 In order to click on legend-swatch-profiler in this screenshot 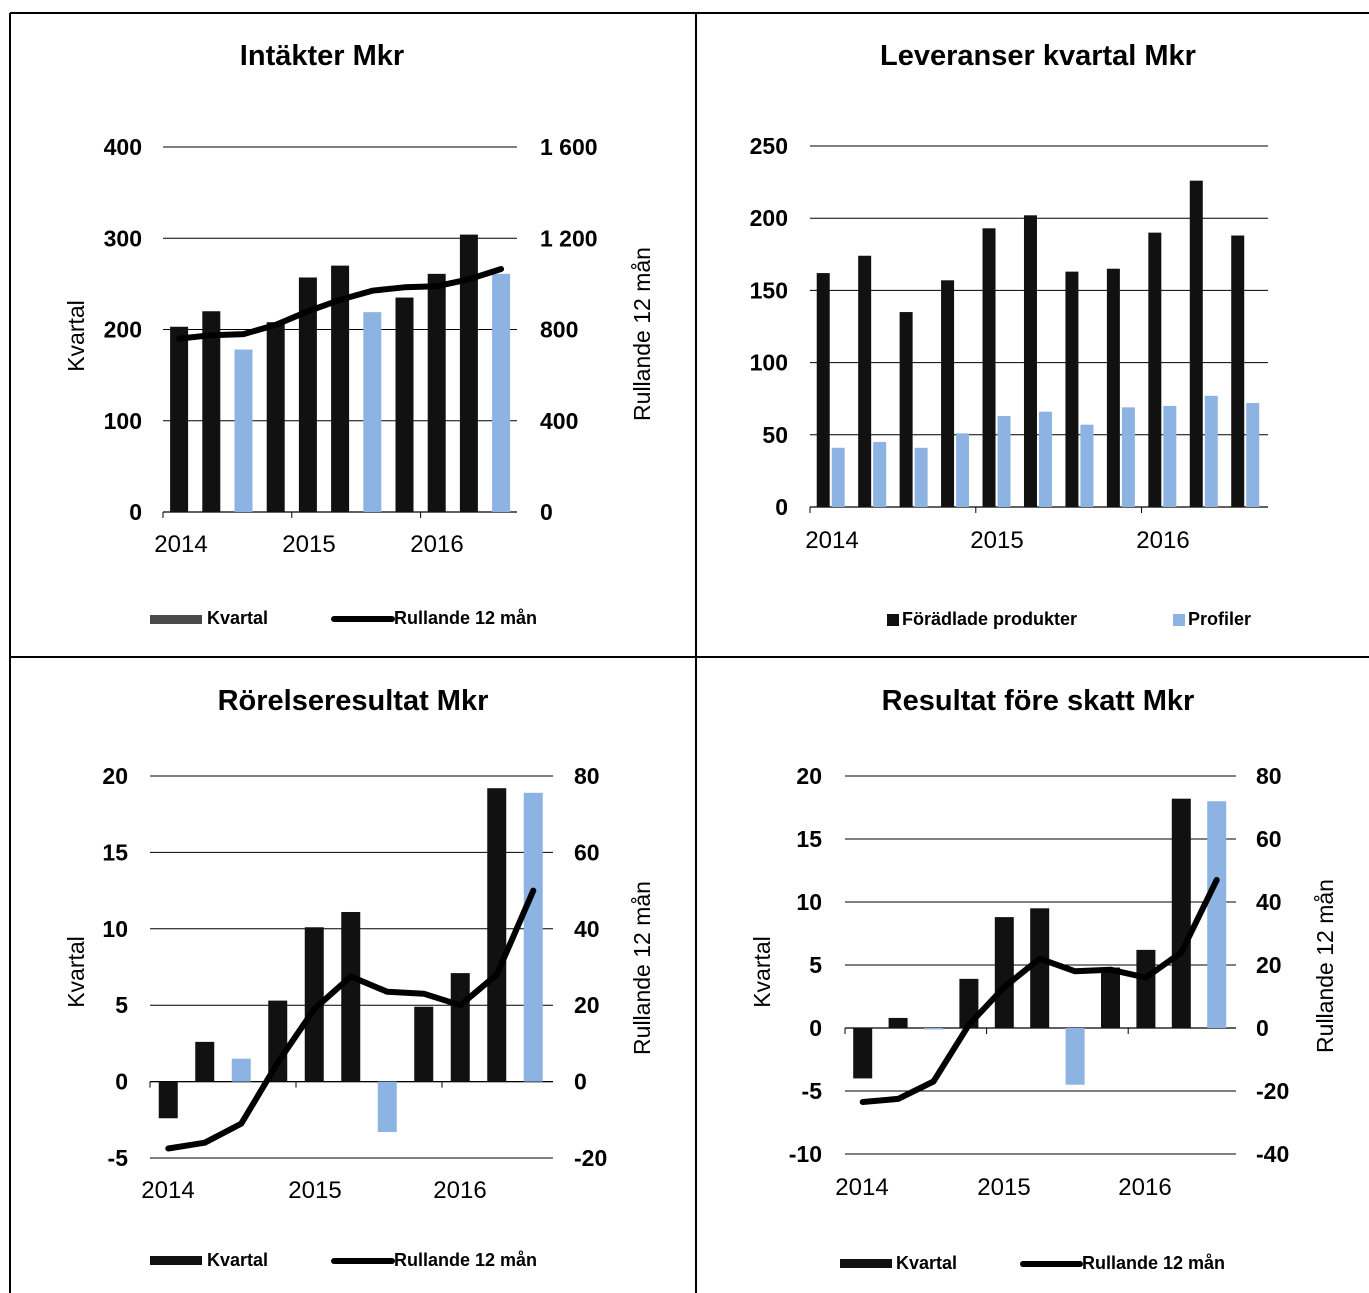, I will do `click(1179, 620)`.